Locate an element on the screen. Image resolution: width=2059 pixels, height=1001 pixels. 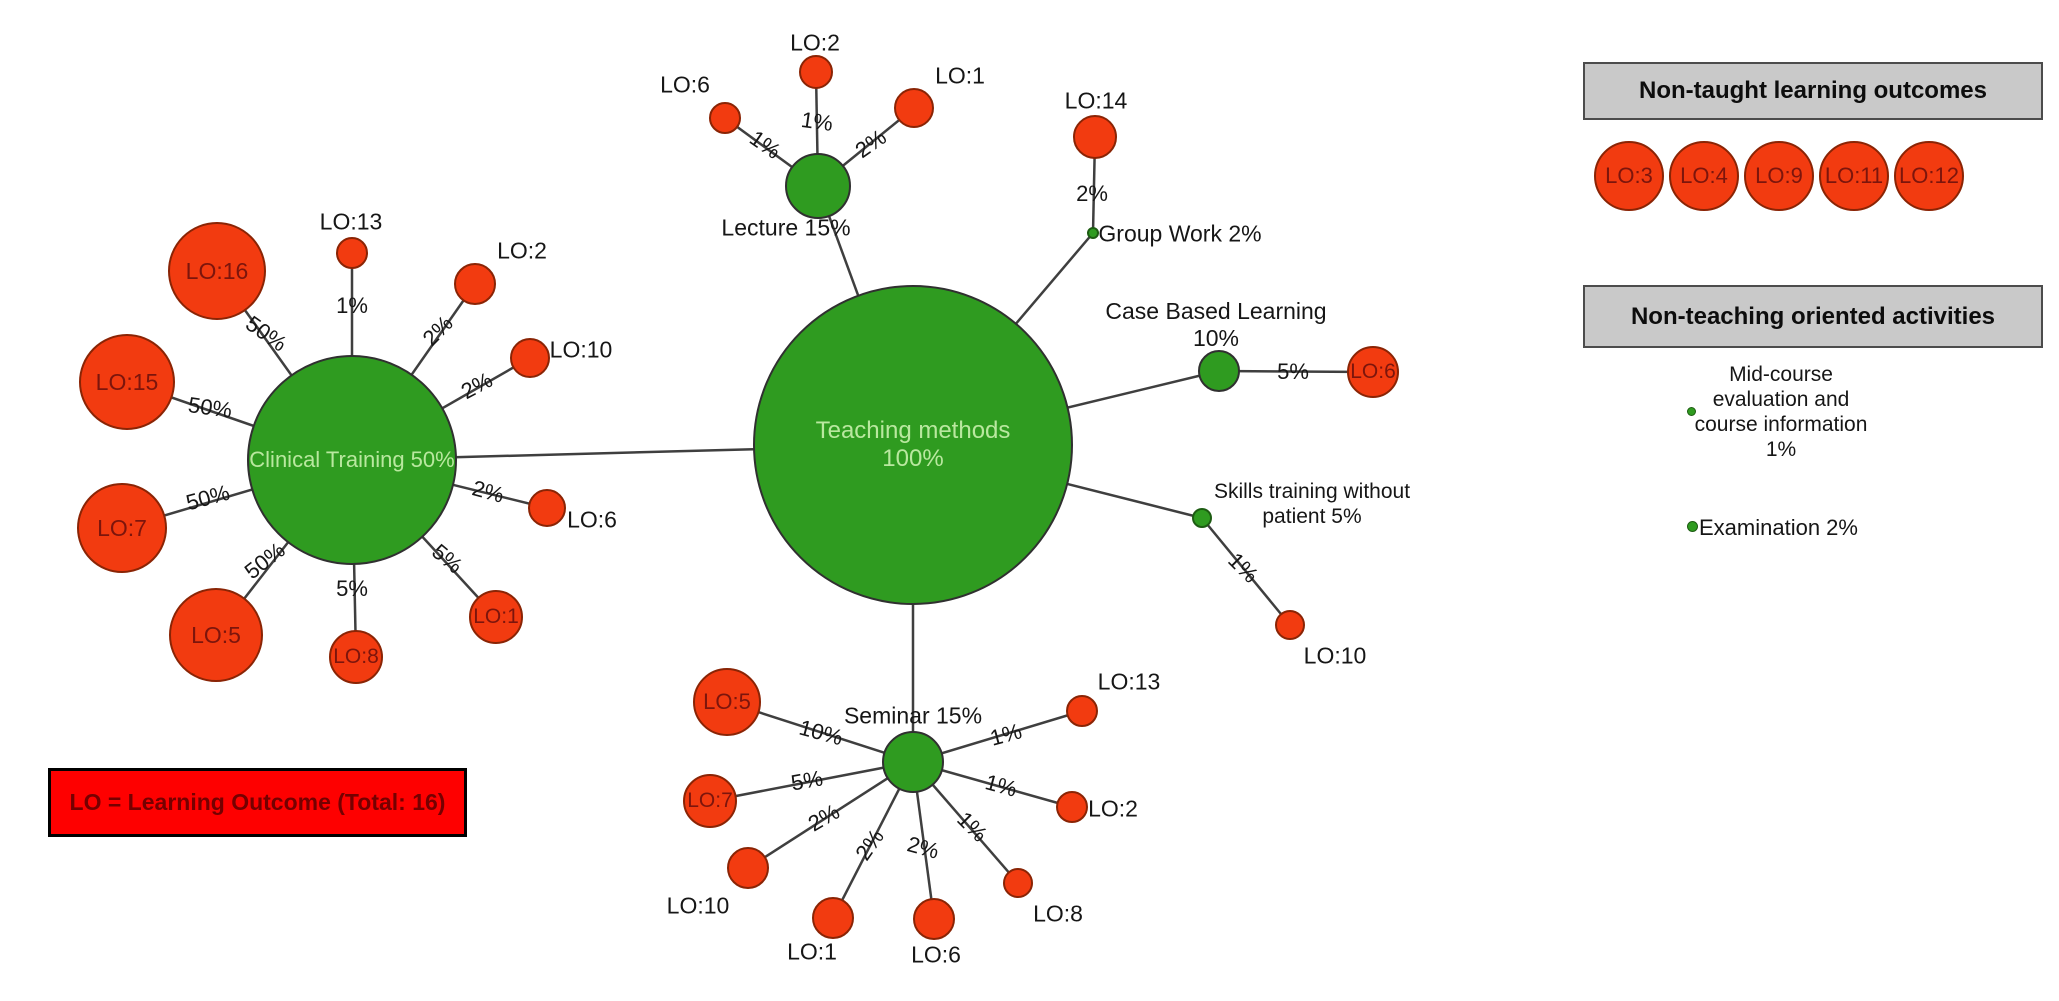
lo6-clinical-label: LO:6 is located at coordinates (592, 519).